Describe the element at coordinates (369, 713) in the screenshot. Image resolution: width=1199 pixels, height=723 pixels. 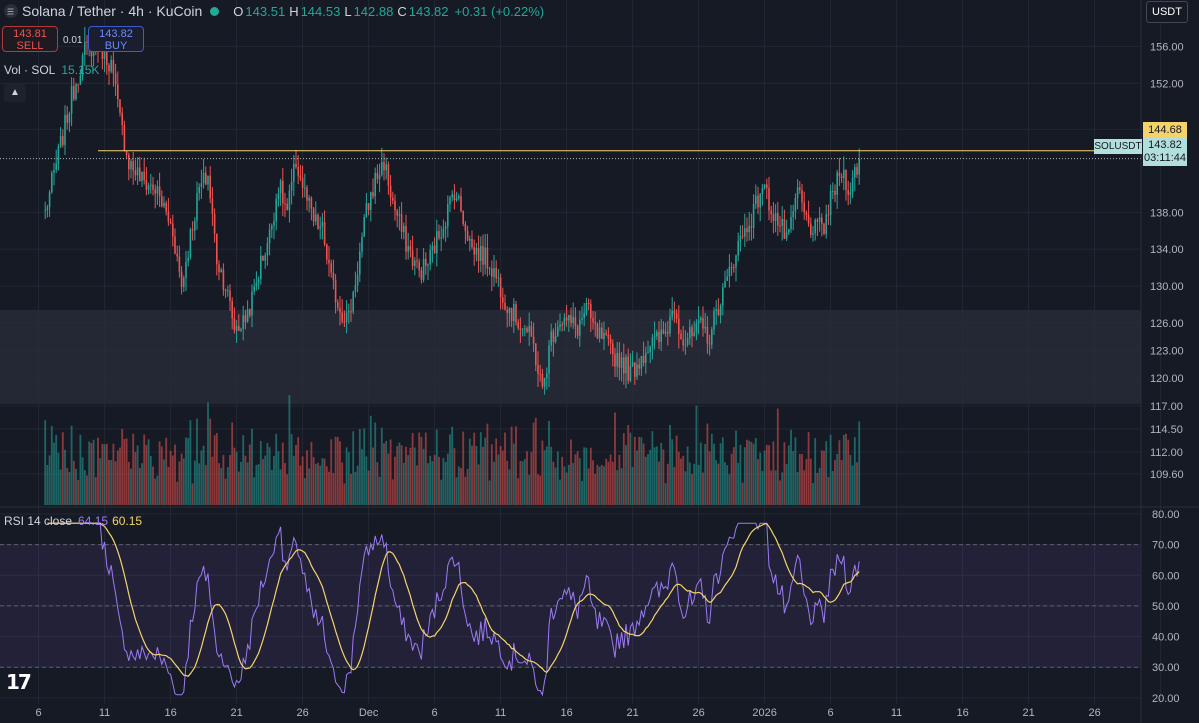
I see `time-axis-label: Dec` at that location.